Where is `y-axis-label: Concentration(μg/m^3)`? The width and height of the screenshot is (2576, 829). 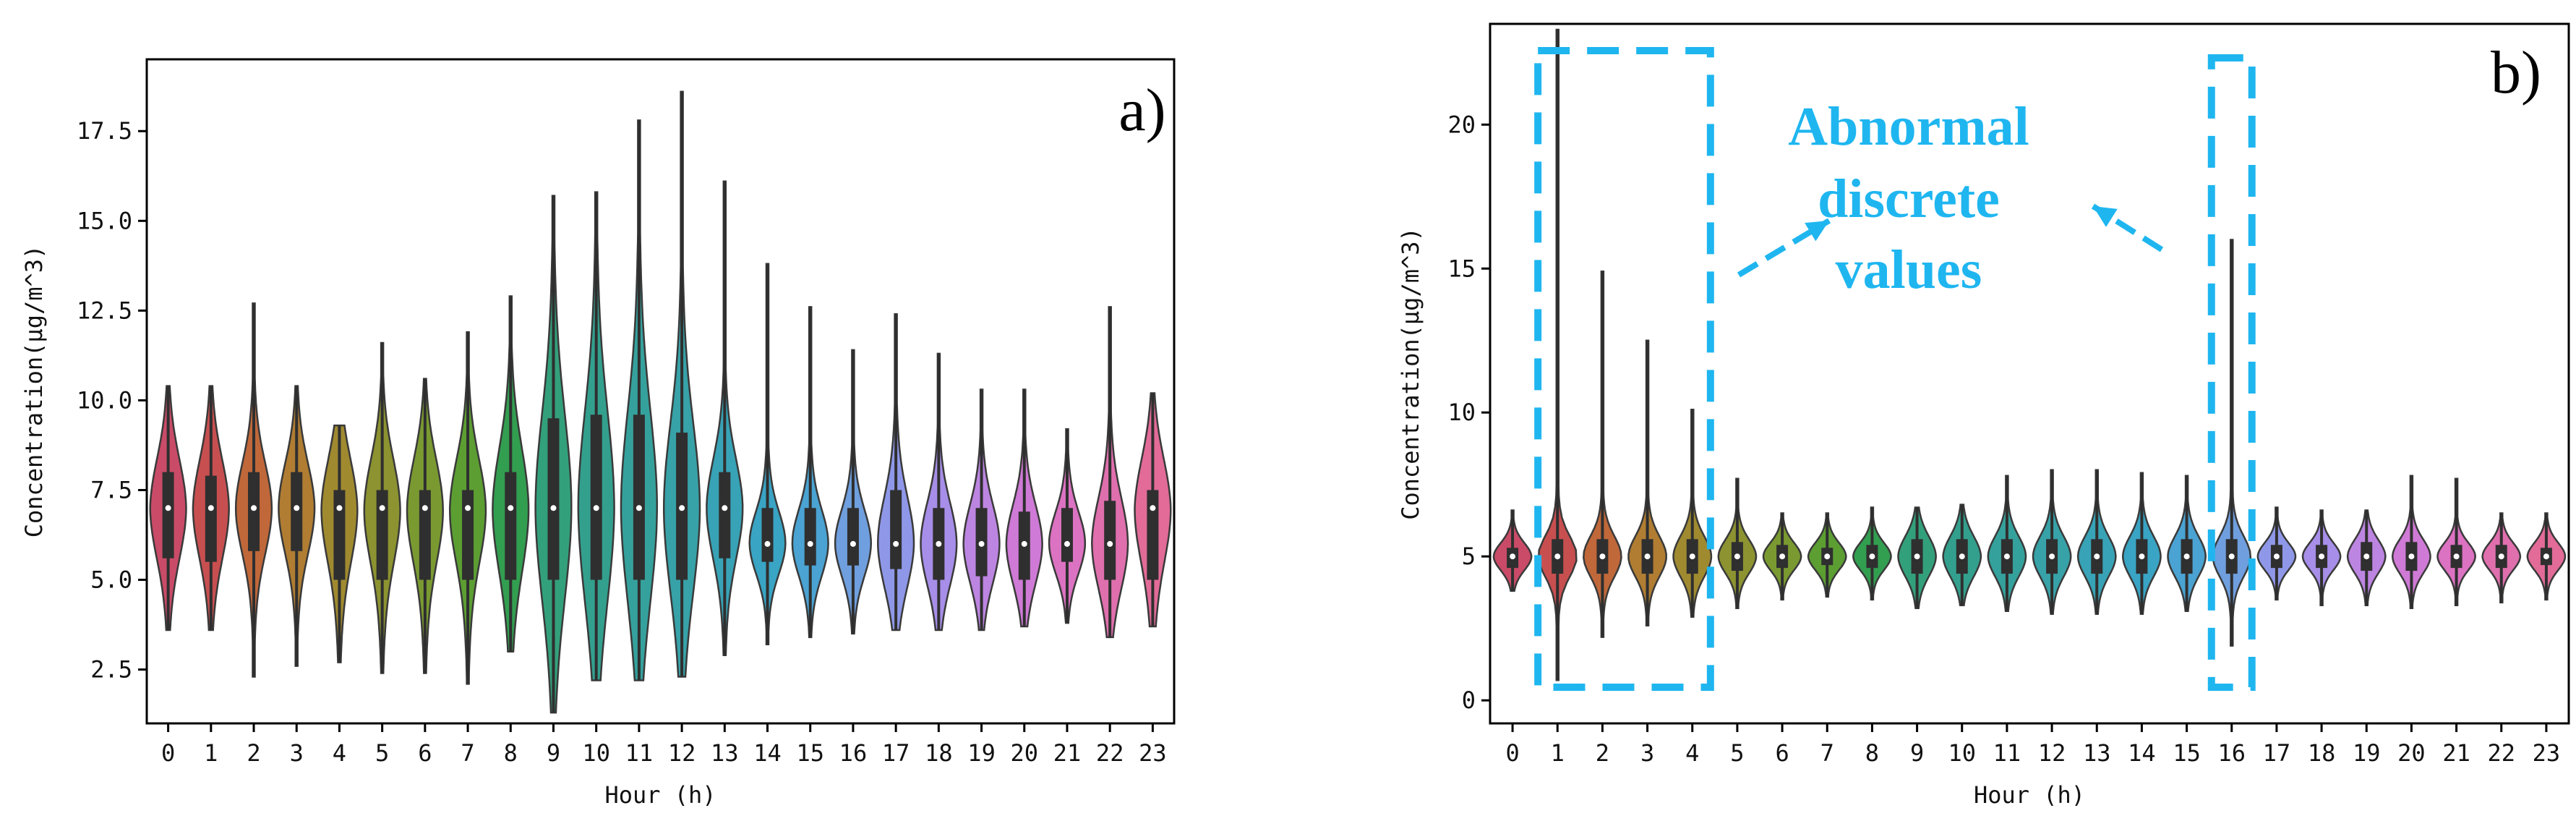 y-axis-label: Concentration(μg/m^3) is located at coordinates (34, 391).